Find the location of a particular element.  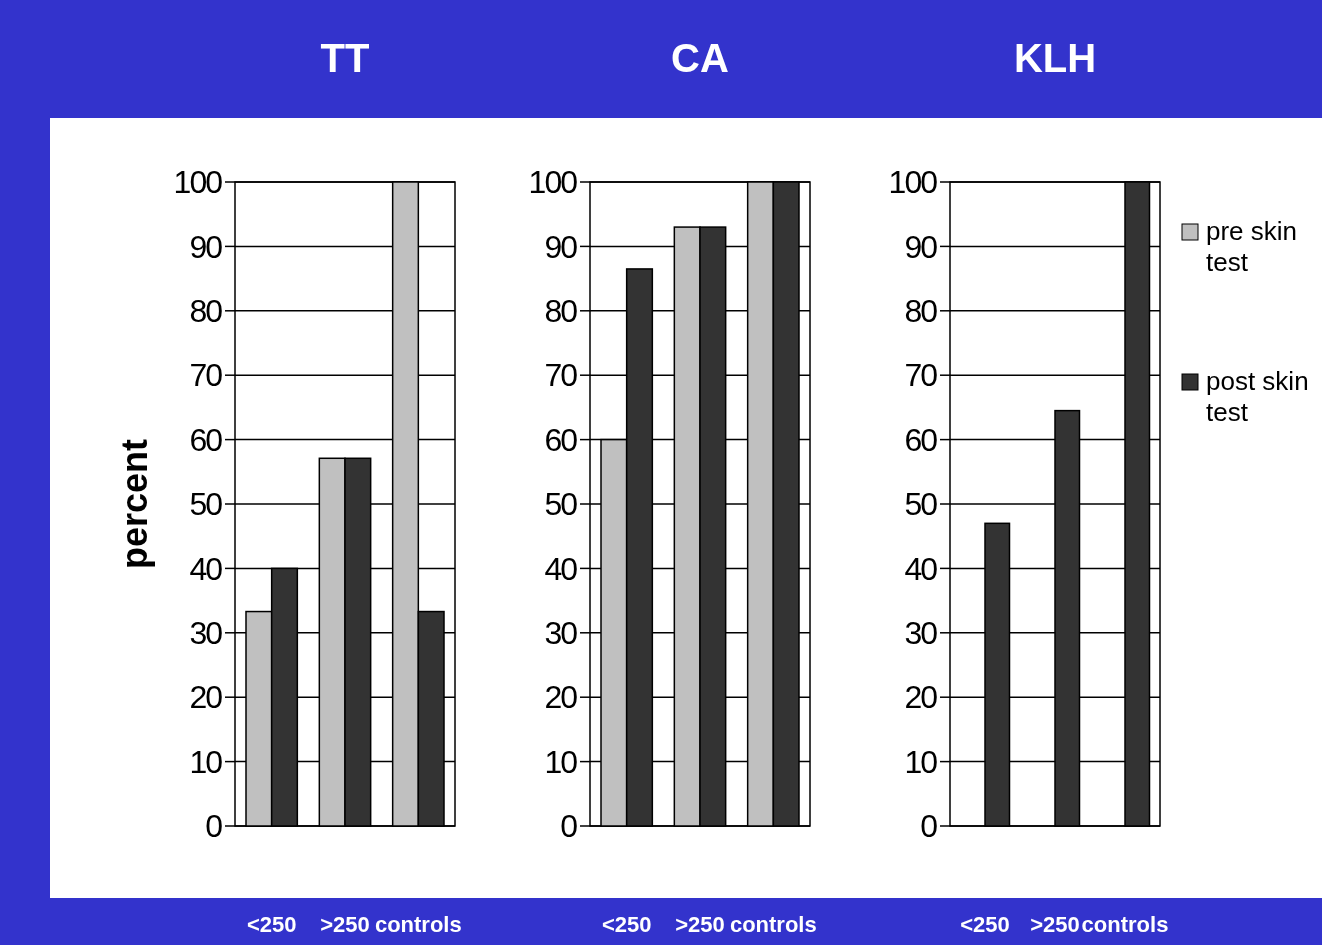

y-axis-title: percent is located at coordinates (134, 504).